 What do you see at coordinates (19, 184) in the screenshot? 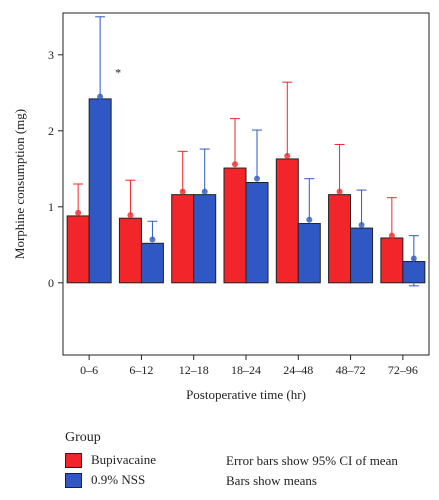
I see `y-axis-title: Morphine consumption (mg)` at bounding box center [19, 184].